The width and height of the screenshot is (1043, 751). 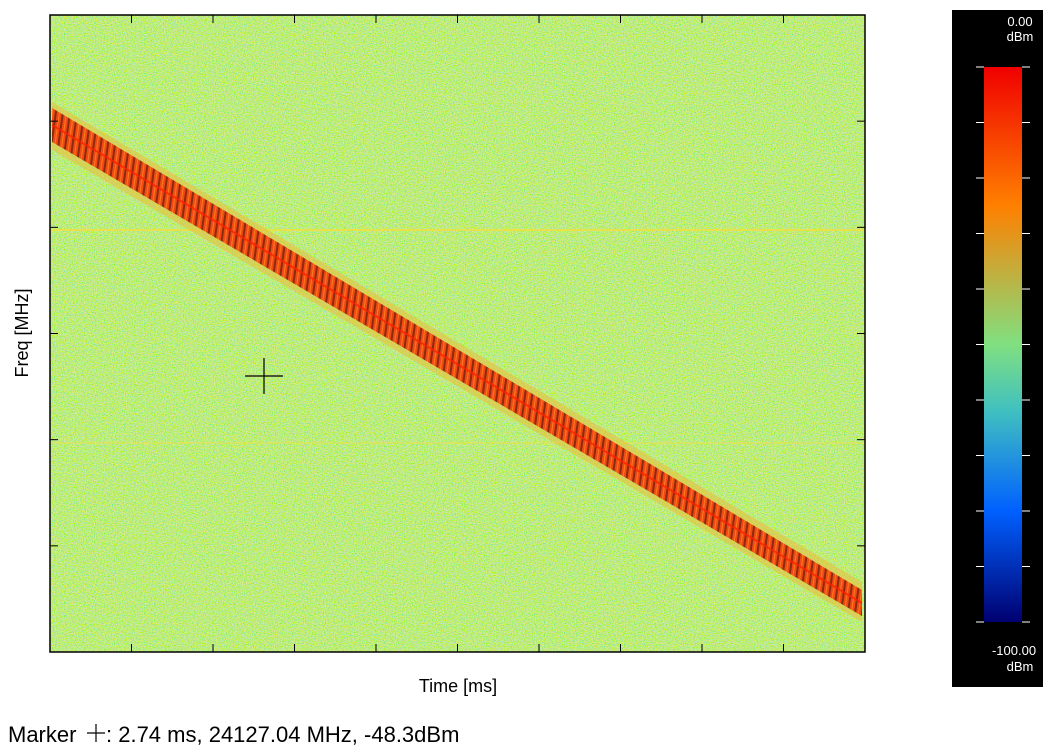 What do you see at coordinates (1020, 36) in the screenshot?
I see `colorbar-top-unit: dBm` at bounding box center [1020, 36].